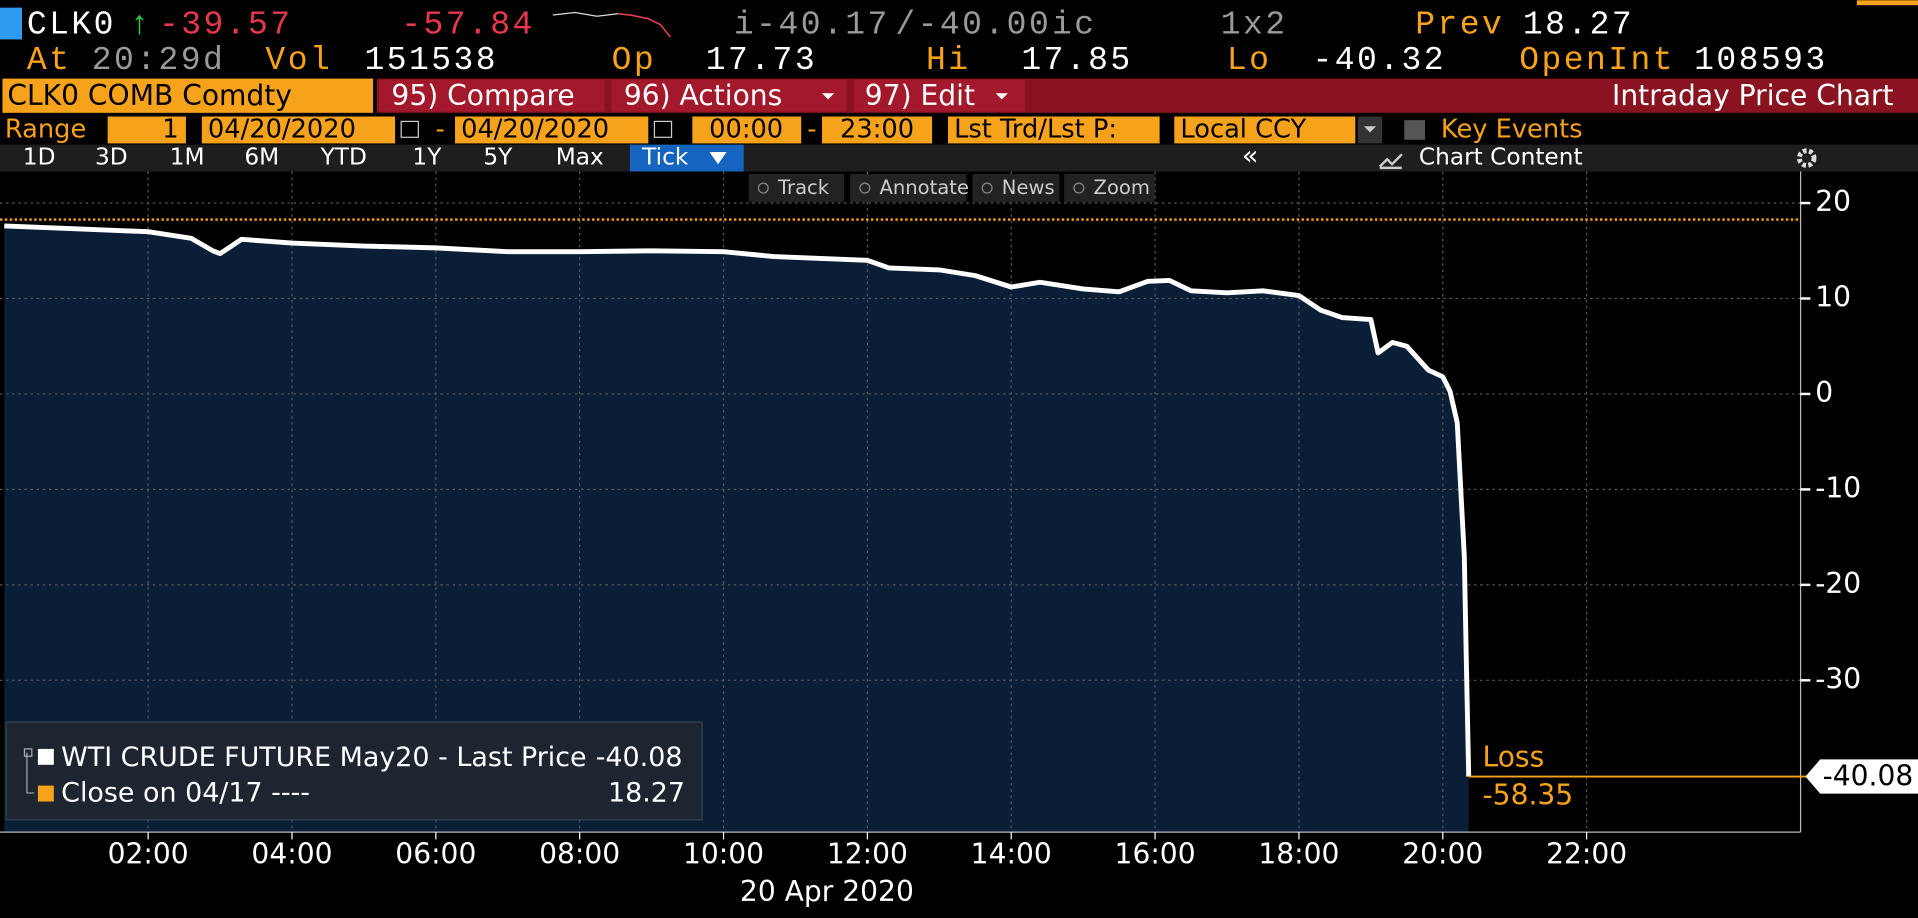 The width and height of the screenshot is (1918, 918). Describe the element at coordinates (1752, 95) in the screenshot. I see `page-title: Intraday Price Chart` at that location.